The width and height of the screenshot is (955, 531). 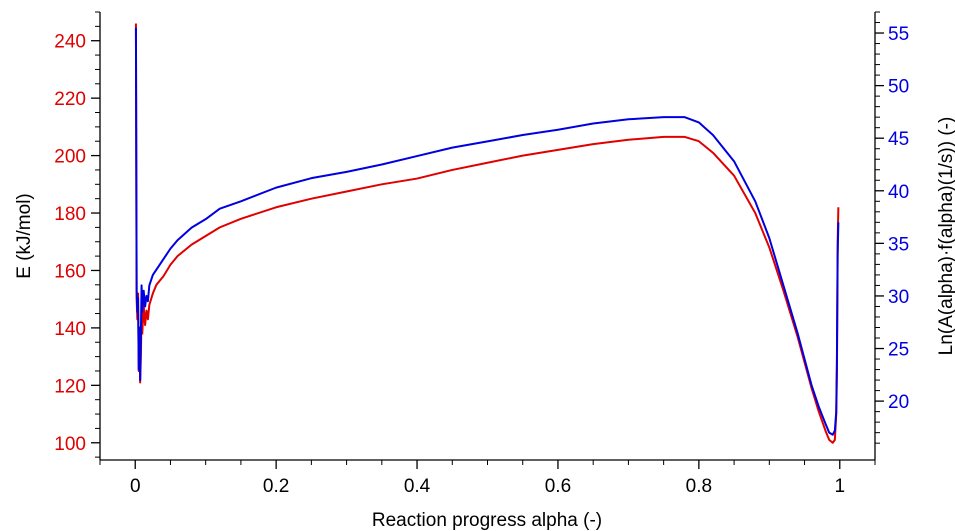 What do you see at coordinates (487, 520) in the screenshot?
I see `x-axis-title: Reaction progress alpha (-)` at bounding box center [487, 520].